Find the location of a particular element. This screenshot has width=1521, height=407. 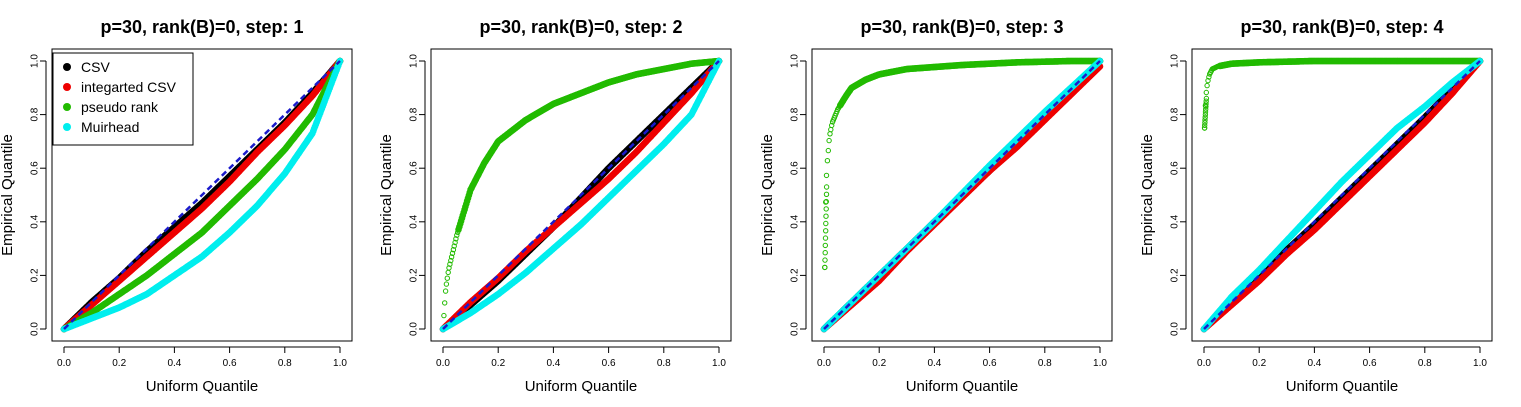

series-muirhead is located at coordinates (202, 195).